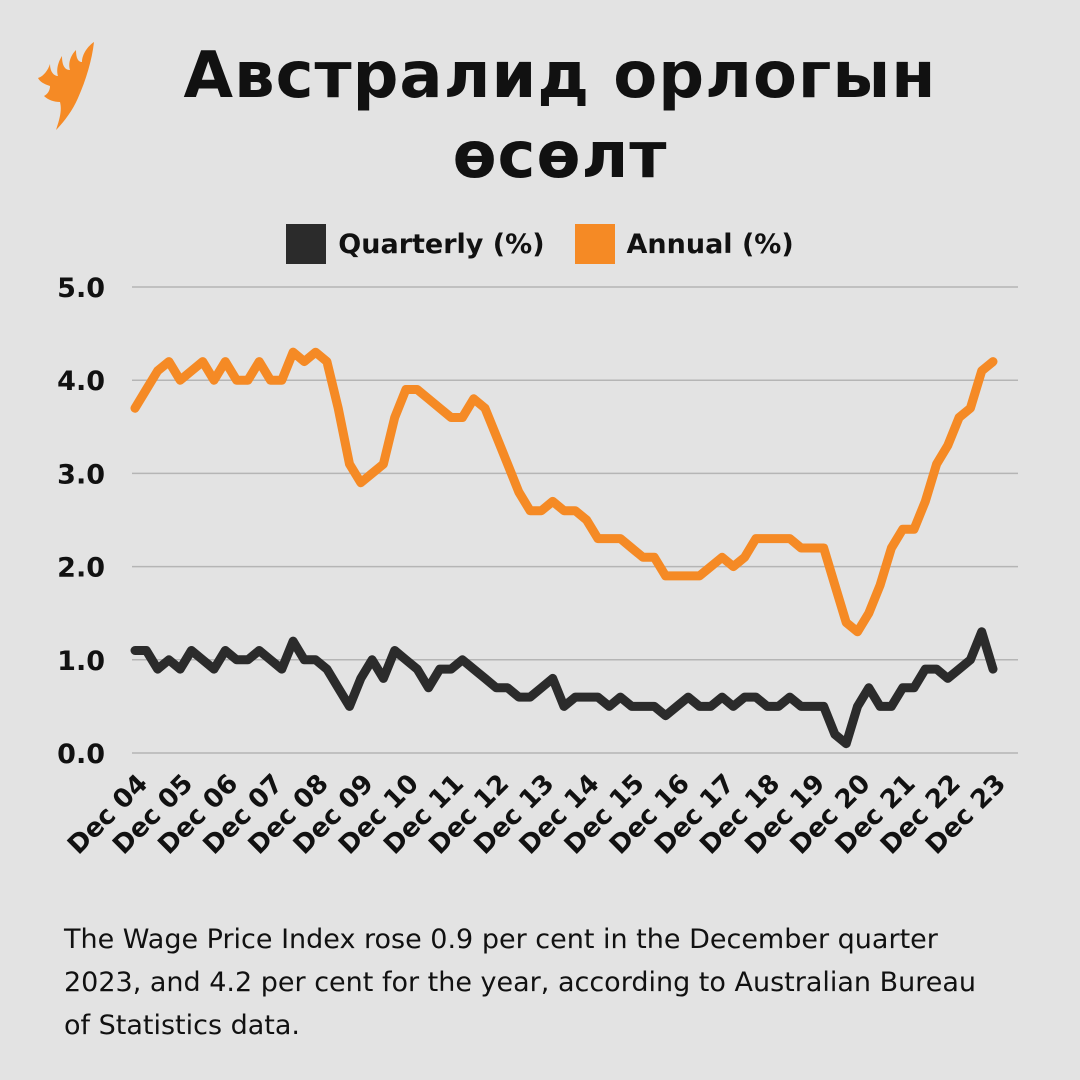 The height and width of the screenshot is (1080, 1080). I want to click on logo-shape, so click(66, 86).